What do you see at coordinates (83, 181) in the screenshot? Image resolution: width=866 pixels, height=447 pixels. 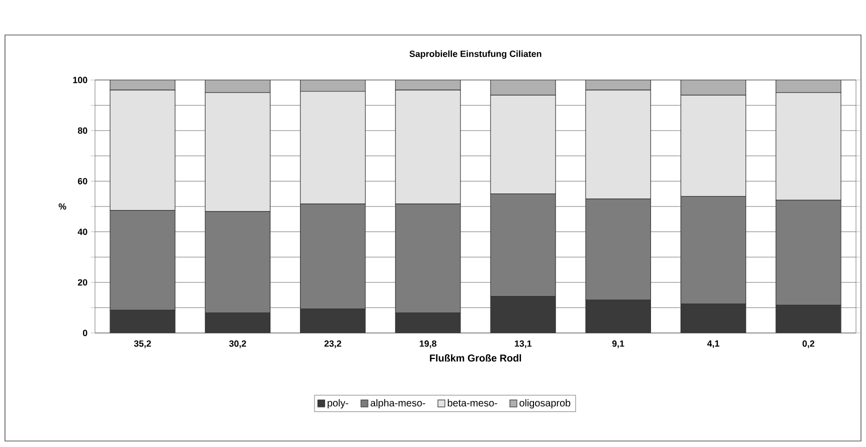 I see `y-tick-label: 60` at bounding box center [83, 181].